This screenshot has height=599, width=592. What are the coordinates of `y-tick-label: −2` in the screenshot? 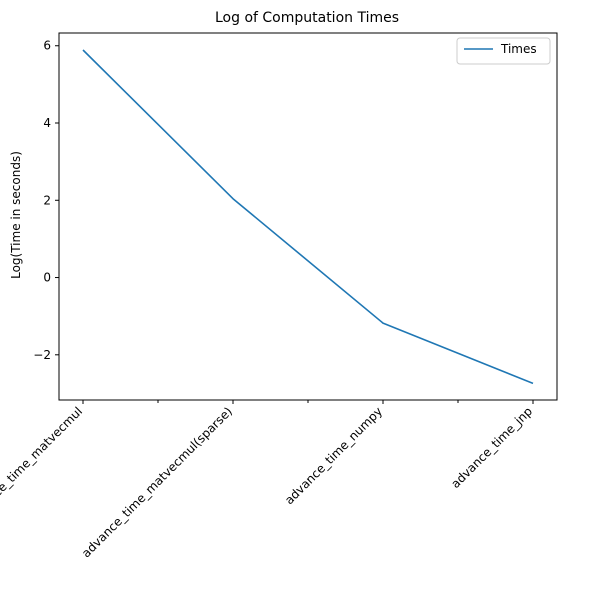 It's located at (42, 355).